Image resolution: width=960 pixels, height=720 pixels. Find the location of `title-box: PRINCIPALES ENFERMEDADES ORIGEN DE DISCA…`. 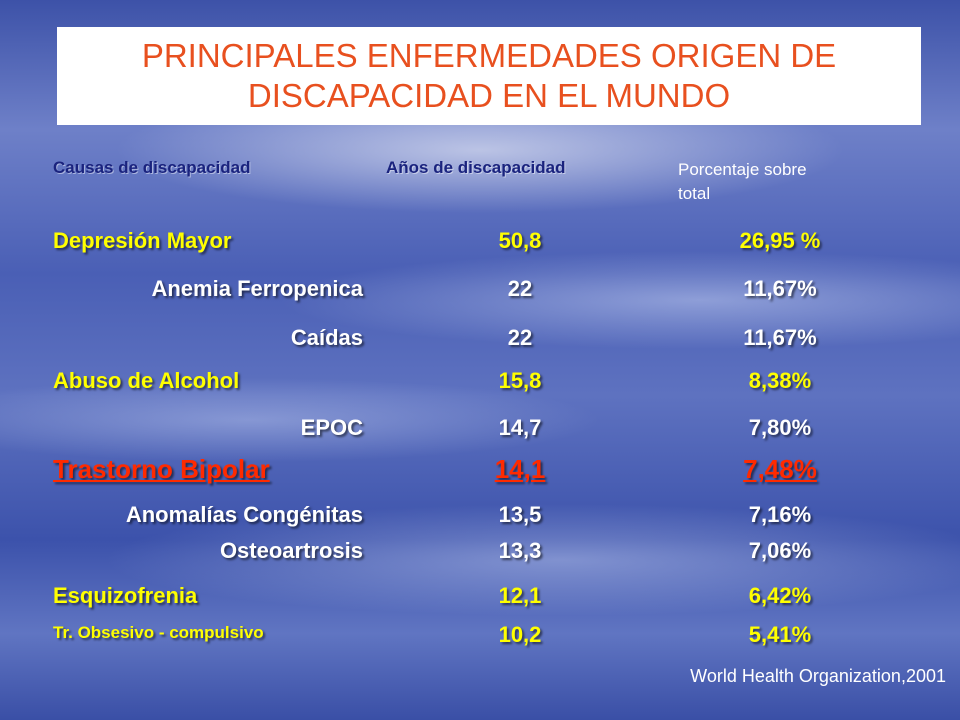

title-box: PRINCIPALES ENFERMEDADES ORIGEN DE DISCA… is located at coordinates (489, 76).